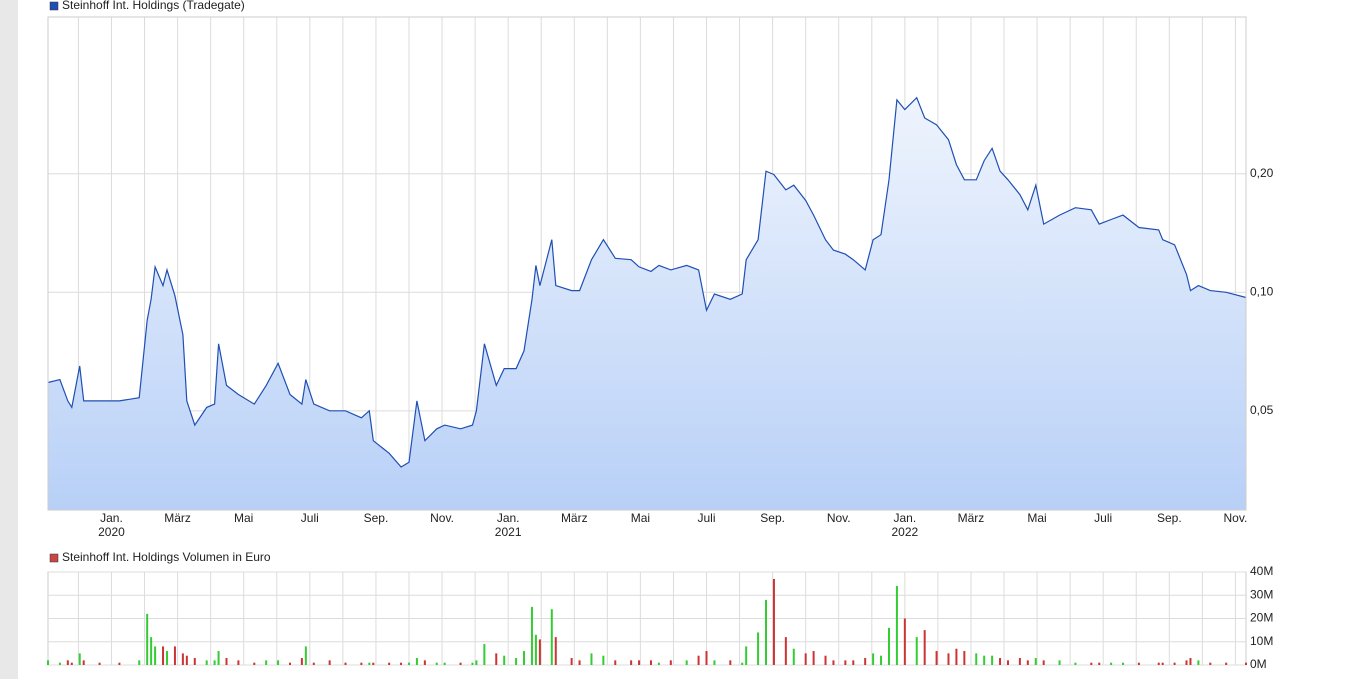 The height and width of the screenshot is (679, 1349). What do you see at coordinates (376, 518) in the screenshot?
I see `x-tick-label: Sep.` at bounding box center [376, 518].